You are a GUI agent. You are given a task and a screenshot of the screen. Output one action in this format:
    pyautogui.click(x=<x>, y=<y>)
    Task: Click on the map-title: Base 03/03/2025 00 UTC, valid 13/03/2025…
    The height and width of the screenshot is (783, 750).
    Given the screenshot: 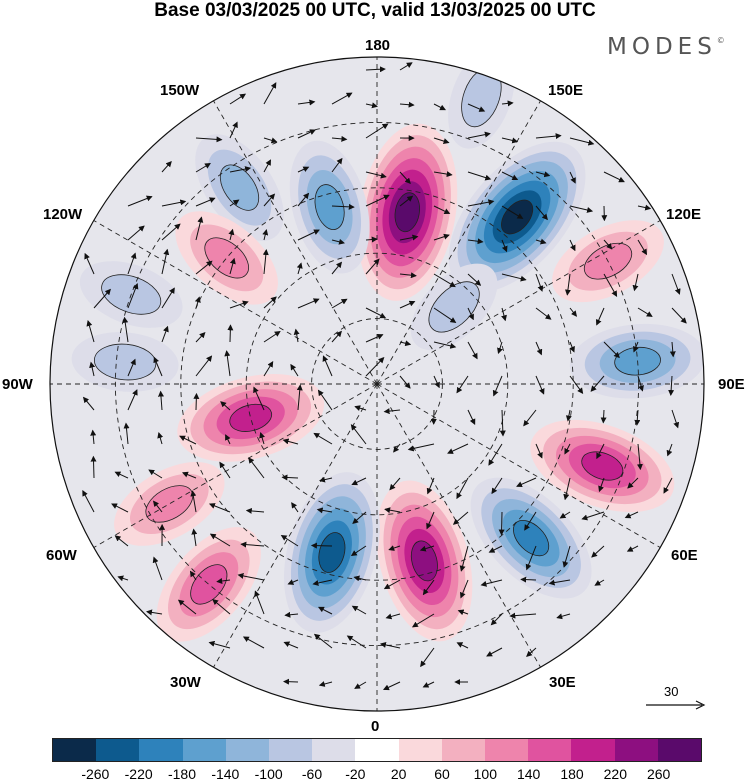 What is the action you would take?
    pyautogui.click(x=375, y=10)
    